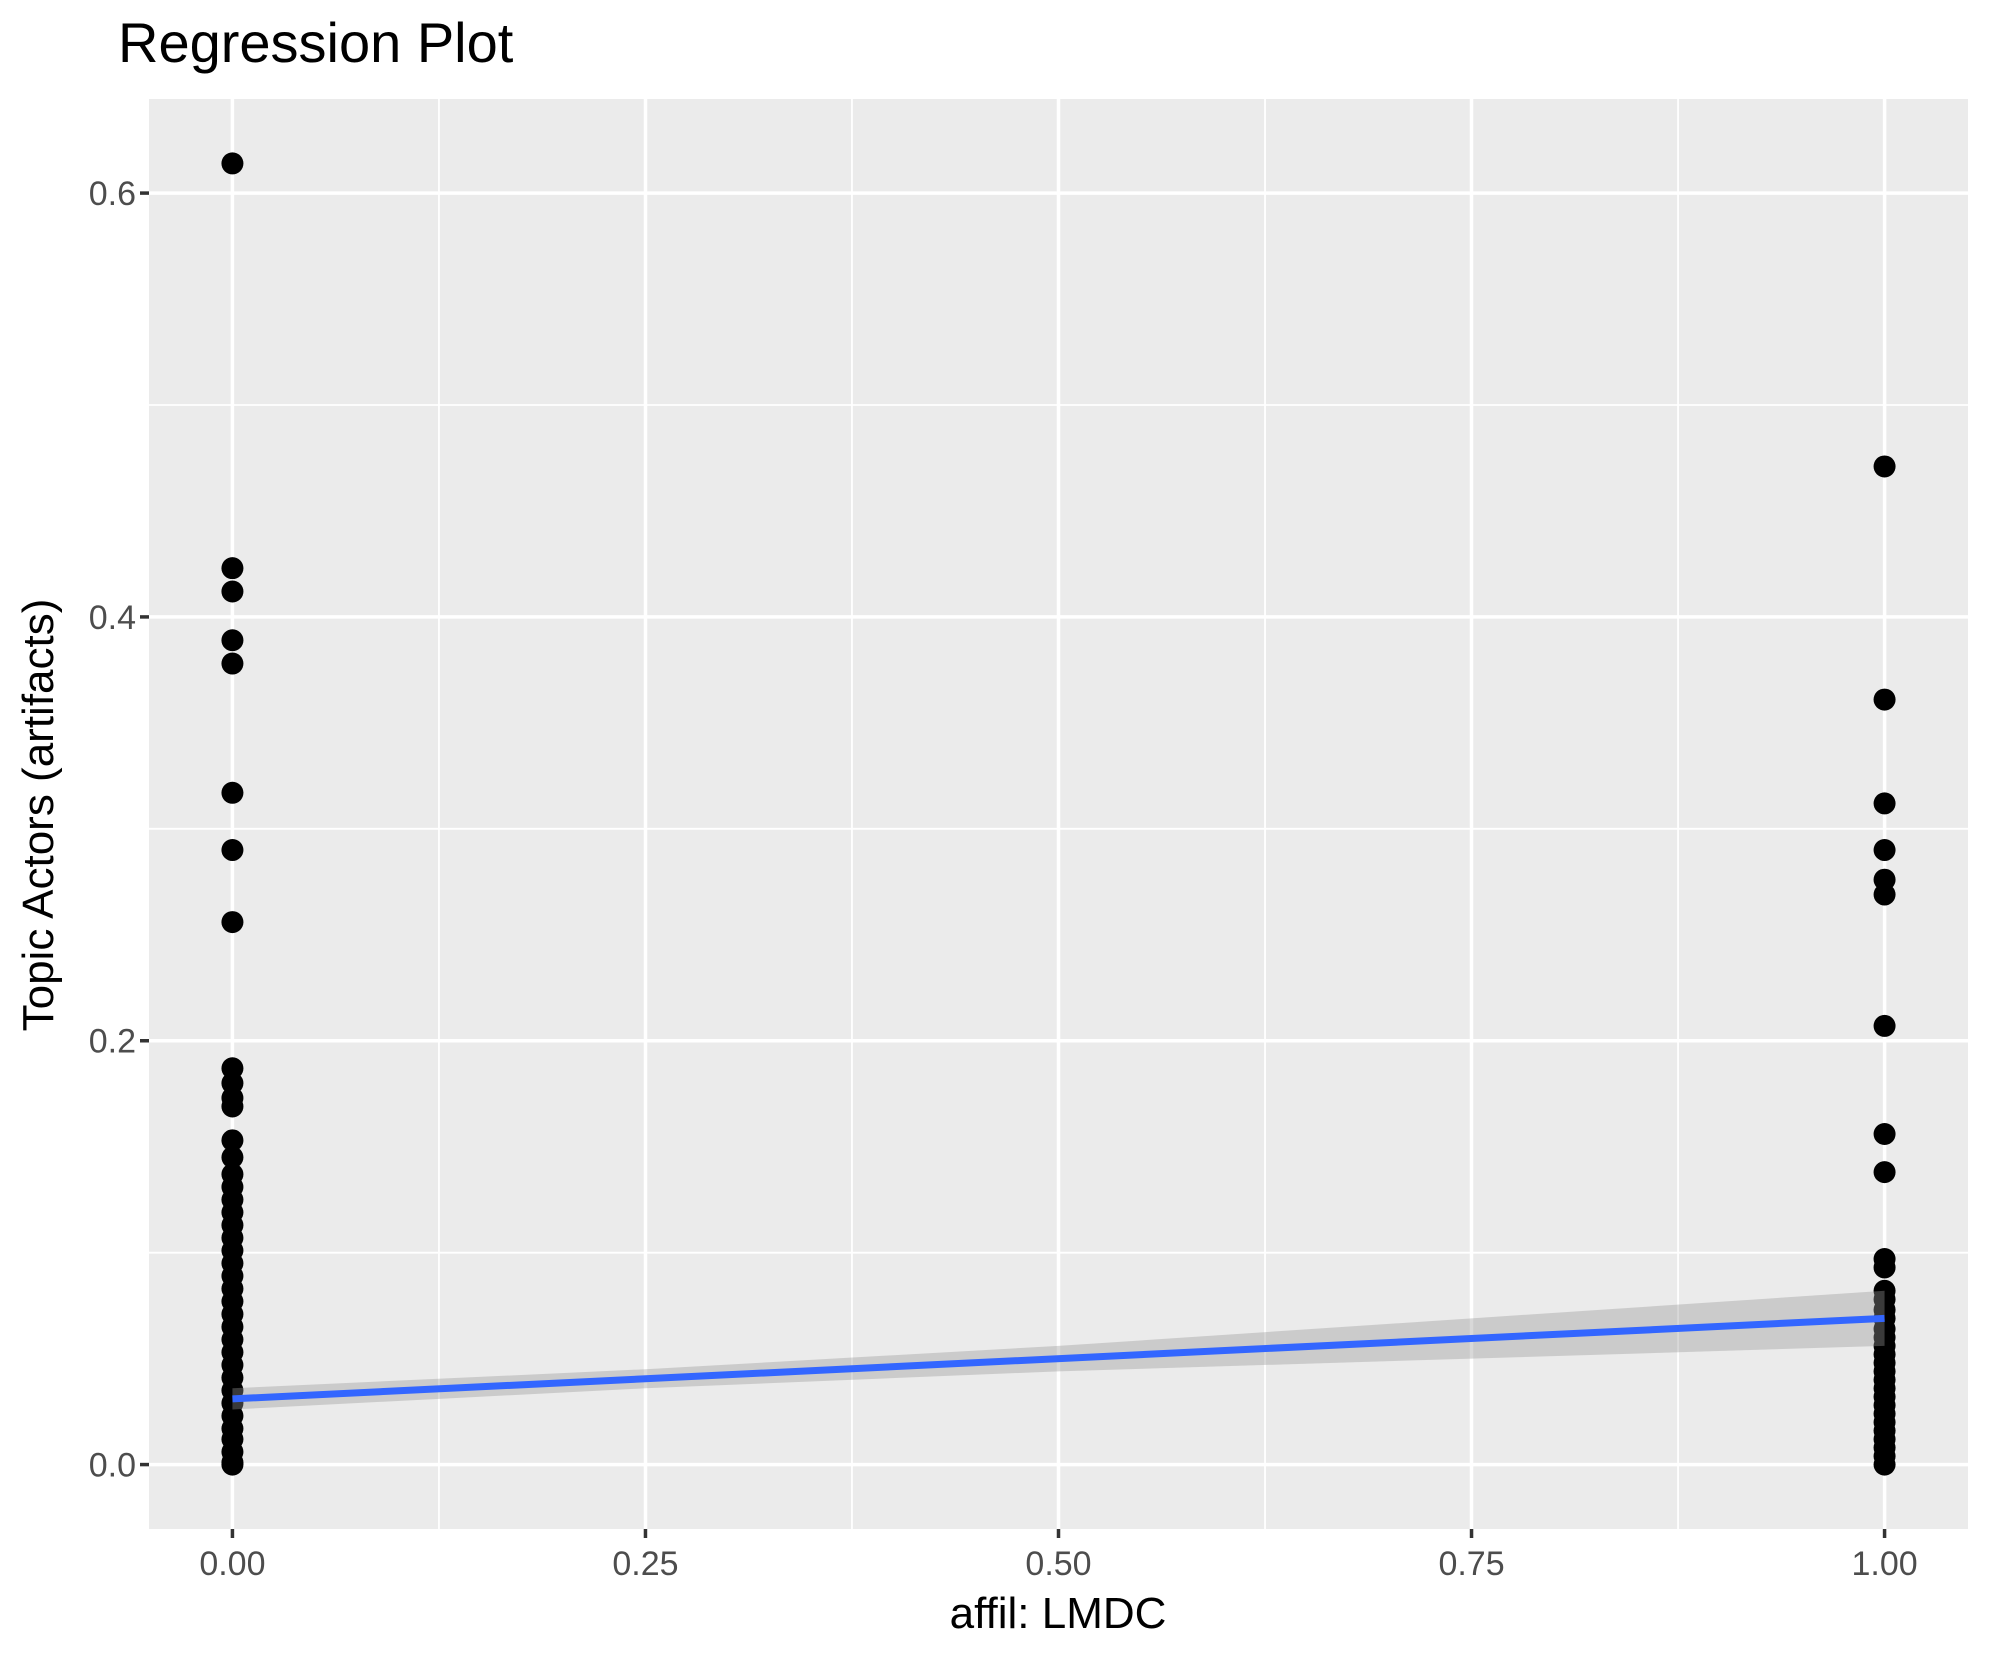  What do you see at coordinates (232, 1564) in the screenshot?
I see `x-tick-label: 0.00` at bounding box center [232, 1564].